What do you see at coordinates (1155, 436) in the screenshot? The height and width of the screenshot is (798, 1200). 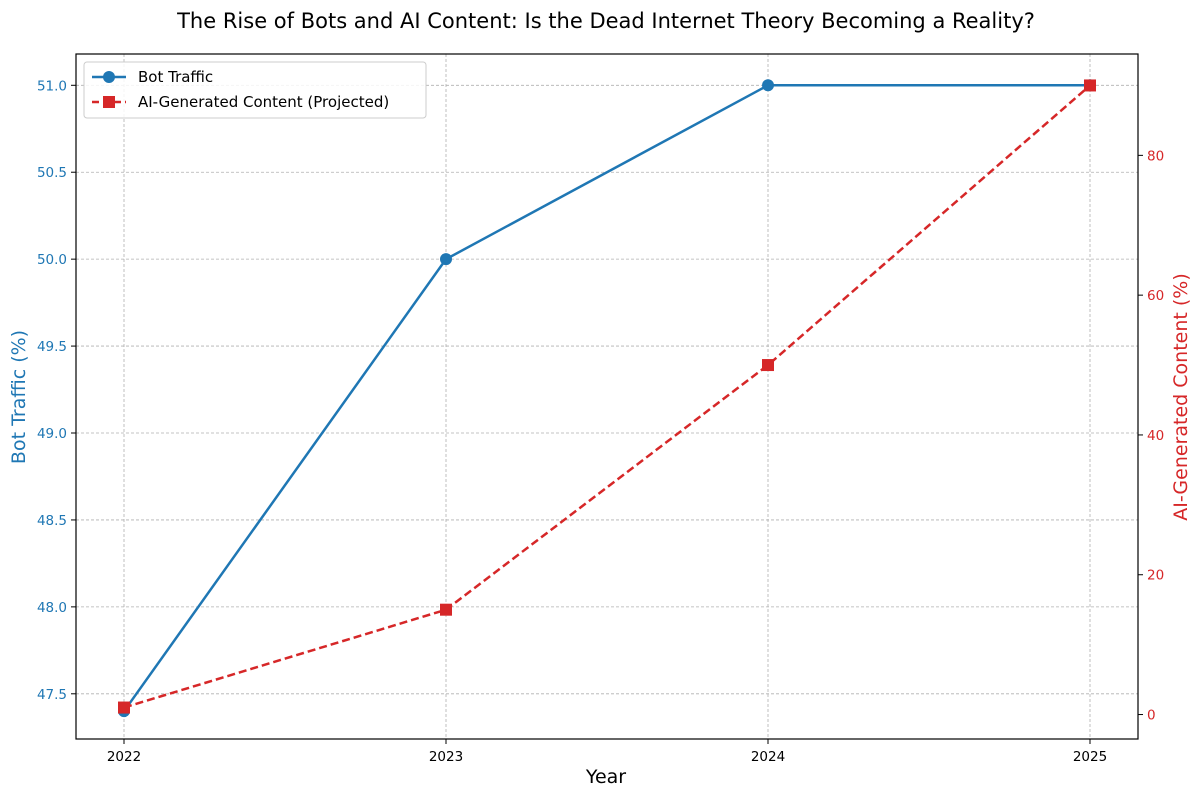 I see `right-y-tick-label: 40` at bounding box center [1155, 436].